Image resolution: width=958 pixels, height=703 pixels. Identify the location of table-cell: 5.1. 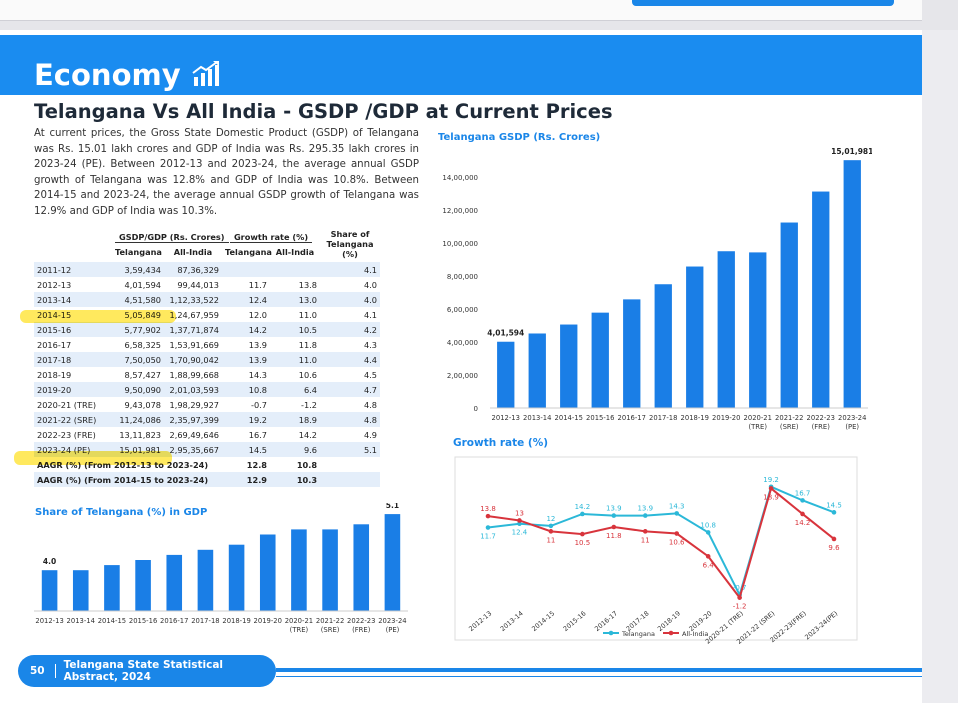
(350, 449).